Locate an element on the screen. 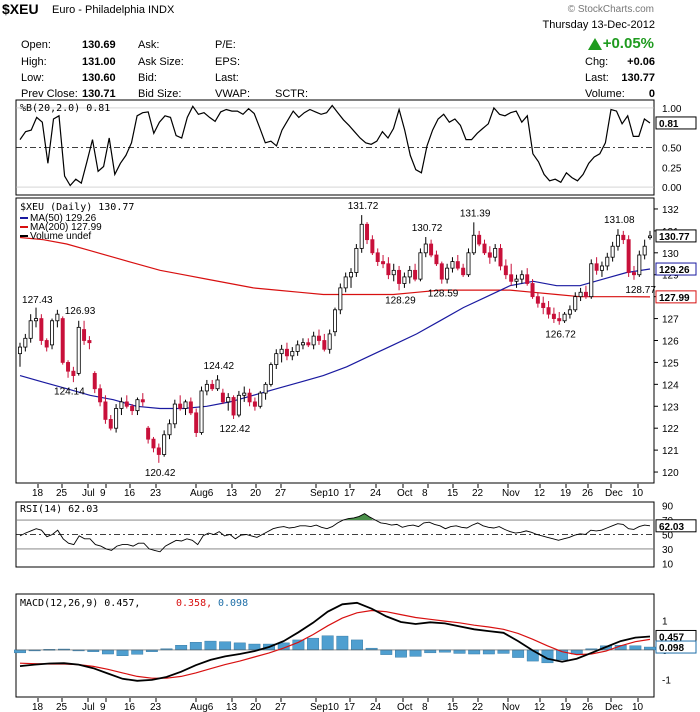 This screenshot has width=700, height=712. percent-b-line is located at coordinates (335, 145).